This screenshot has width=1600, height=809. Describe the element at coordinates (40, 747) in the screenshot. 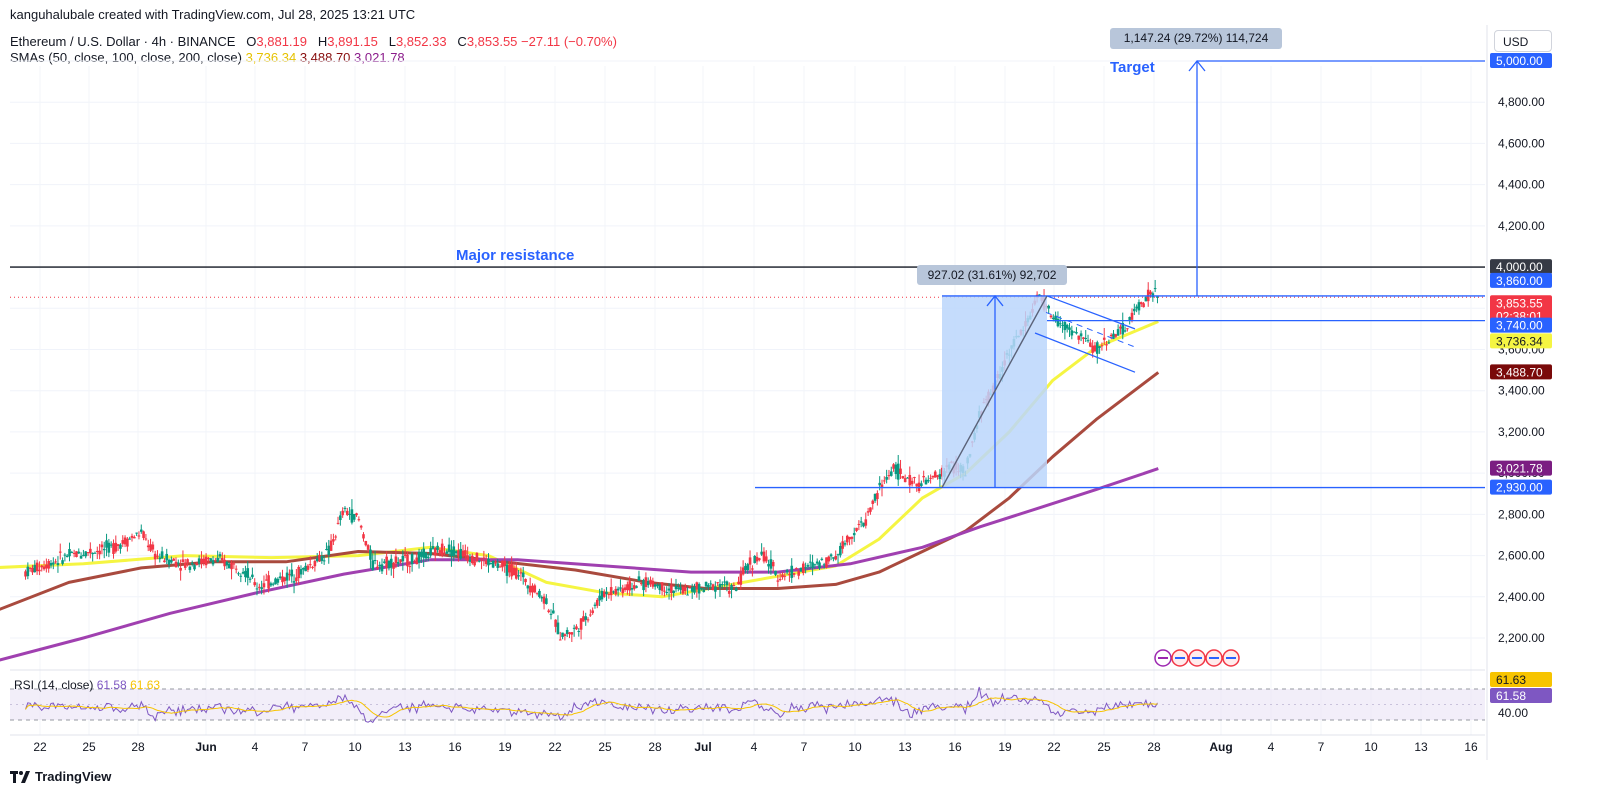

I see `time-tick-label: 22` at that location.